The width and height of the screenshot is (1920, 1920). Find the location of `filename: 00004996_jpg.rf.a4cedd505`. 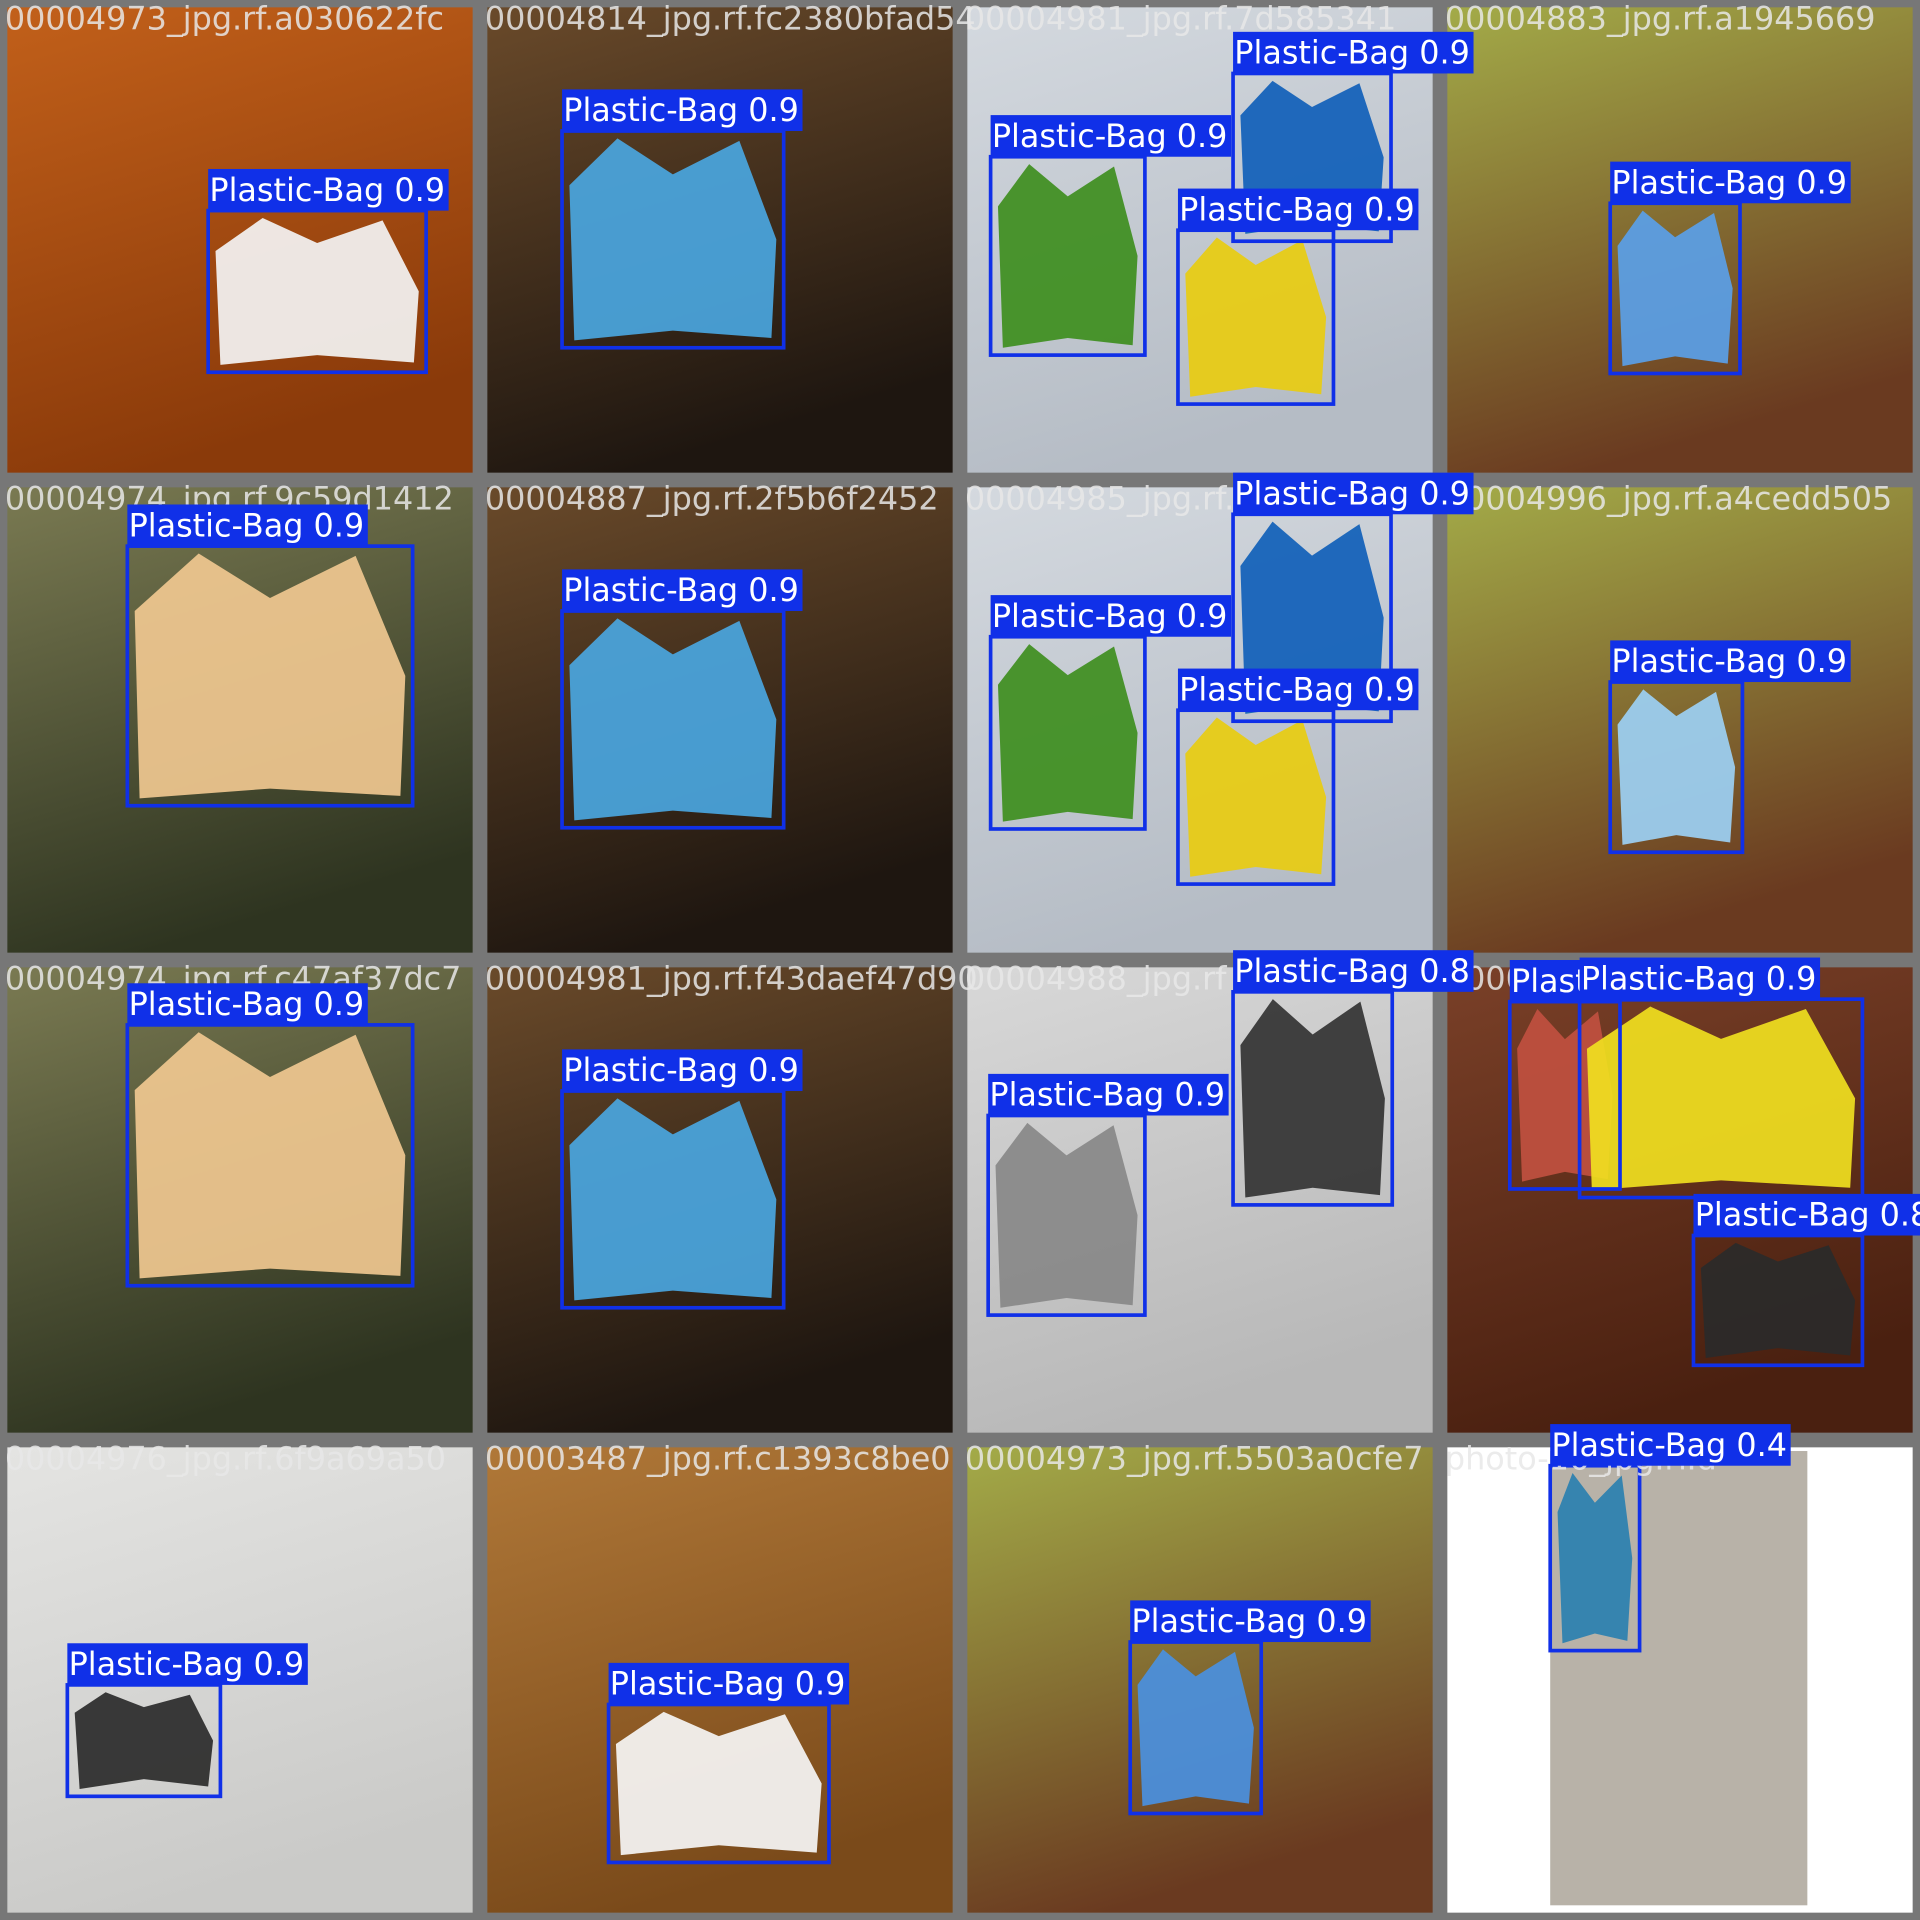

filename: 00004996_jpg.rf.a4cedd505 is located at coordinates (1668, 498).